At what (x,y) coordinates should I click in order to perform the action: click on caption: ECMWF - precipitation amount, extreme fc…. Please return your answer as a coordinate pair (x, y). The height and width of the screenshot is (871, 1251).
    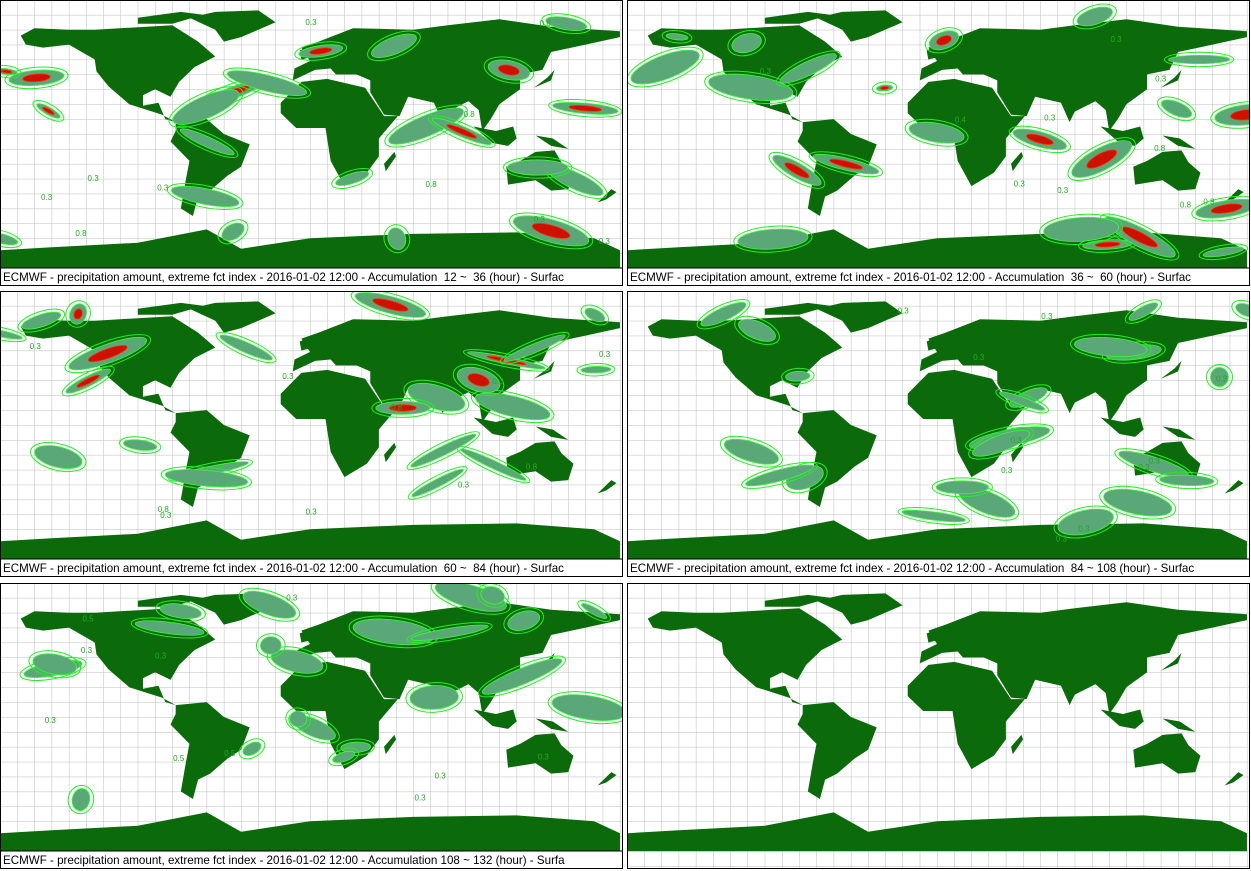
    Looking at the image, I should click on (912, 568).